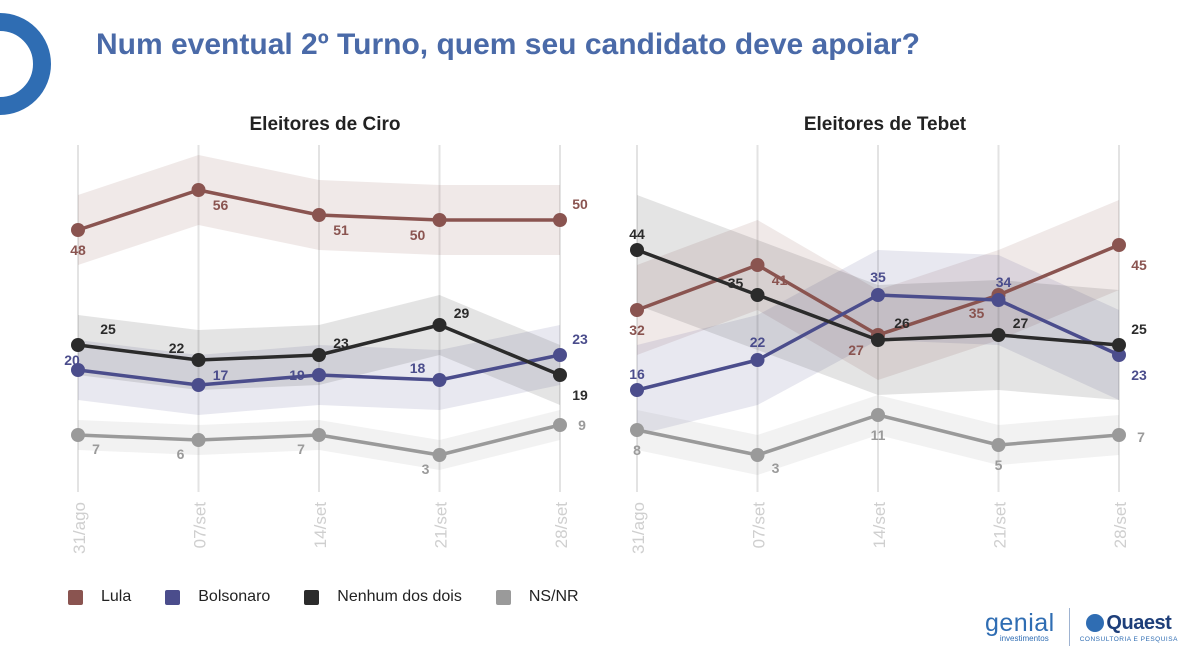 This screenshot has width=1200, height=670. What do you see at coordinates (637, 234) in the screenshot?
I see `data-label-nenhum: 44` at bounding box center [637, 234].